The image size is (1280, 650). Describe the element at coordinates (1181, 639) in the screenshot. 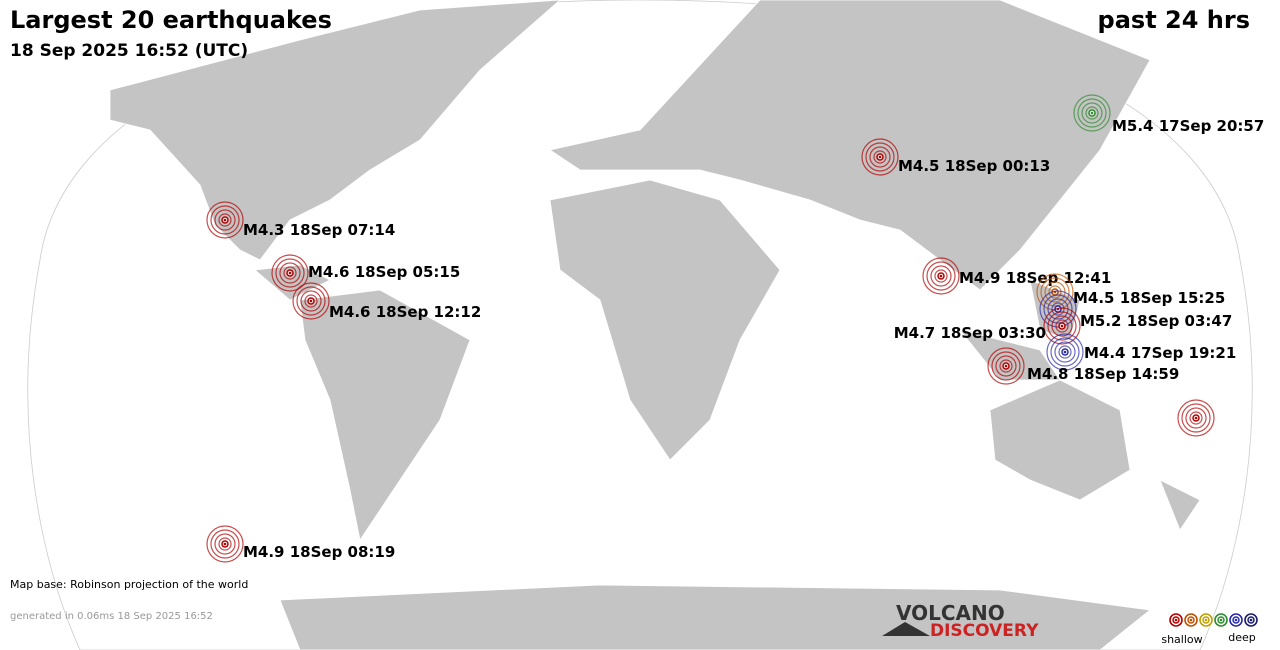

I see `legend-shallow: shallow` at that location.